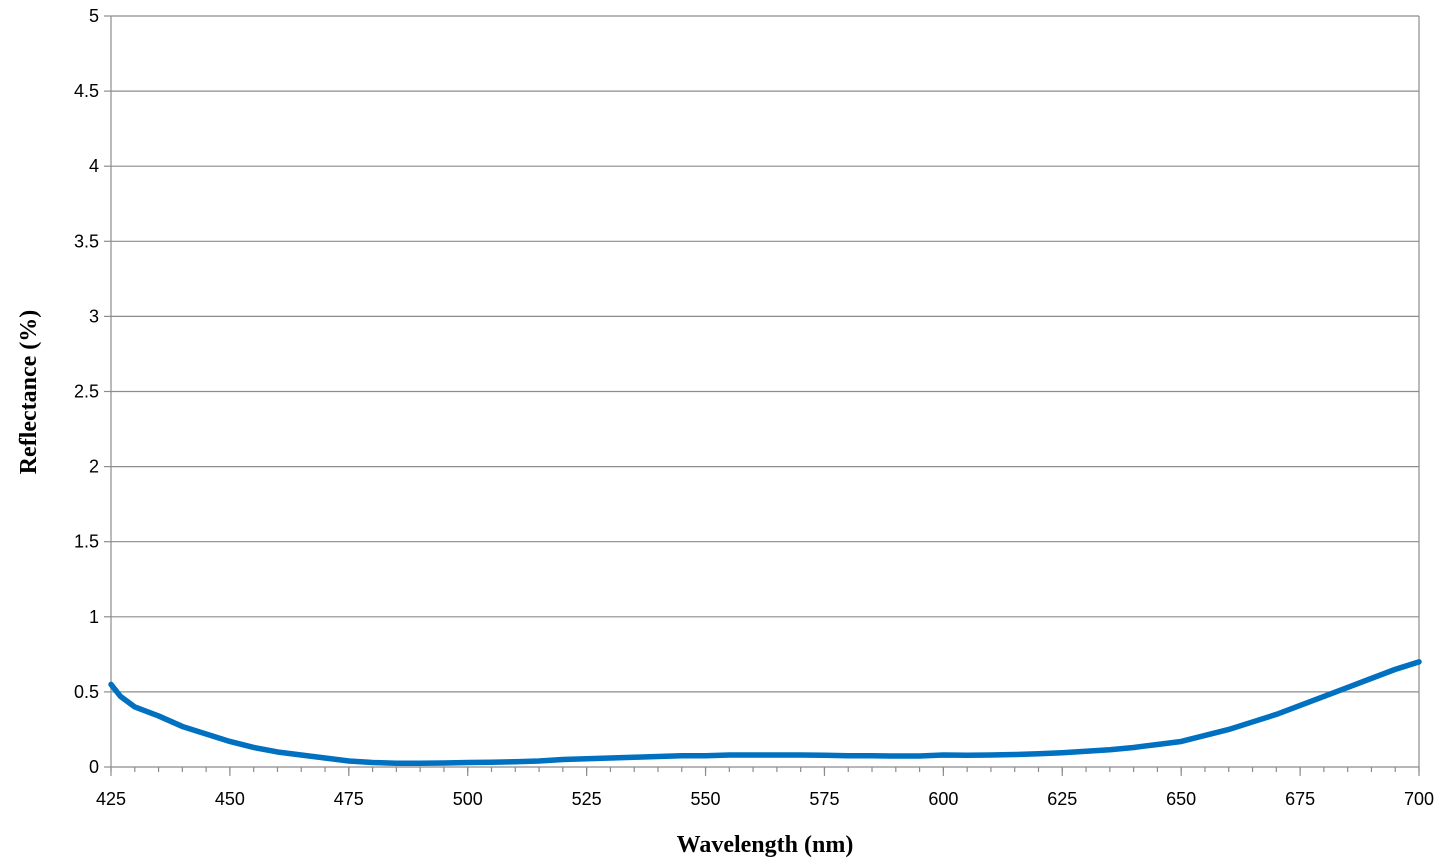  Describe the element at coordinates (29, 392) in the screenshot. I see `y-axis-title: Reflectance (%)` at that location.